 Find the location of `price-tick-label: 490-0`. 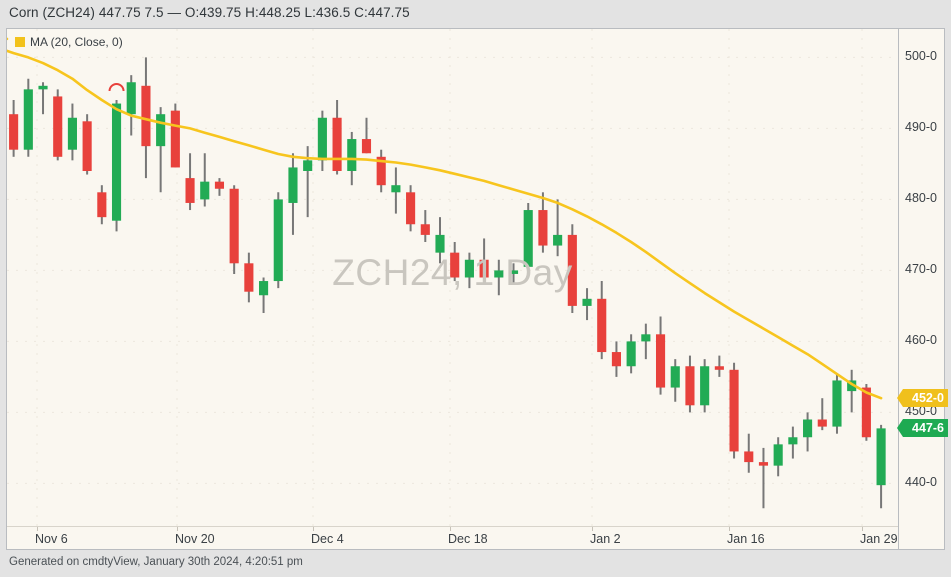

price-tick-label: 490-0 is located at coordinates (921, 127).